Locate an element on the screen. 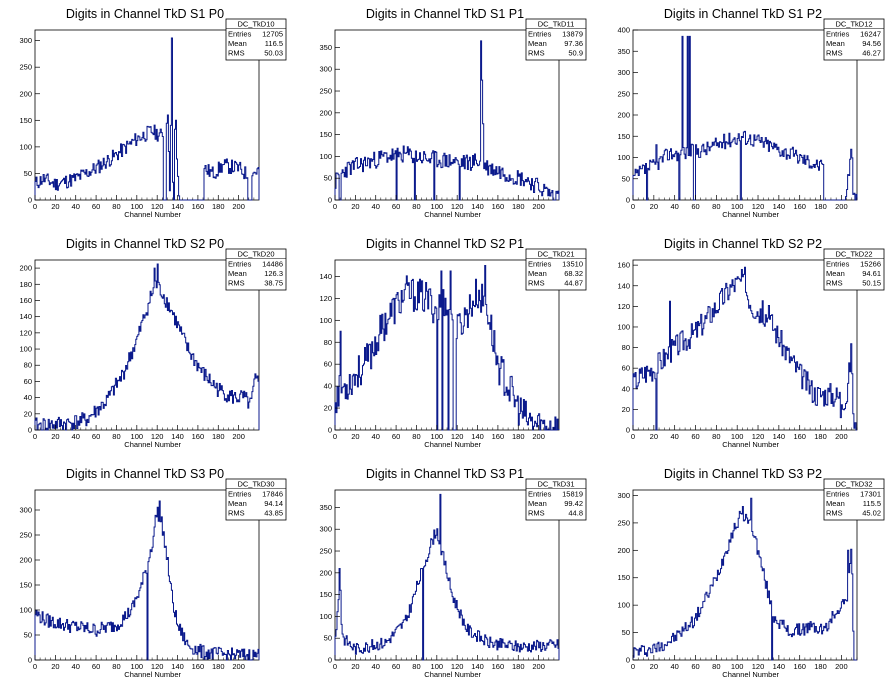 The width and height of the screenshot is (896, 690). stats-name: DC_TkD12 is located at coordinates (853, 24).